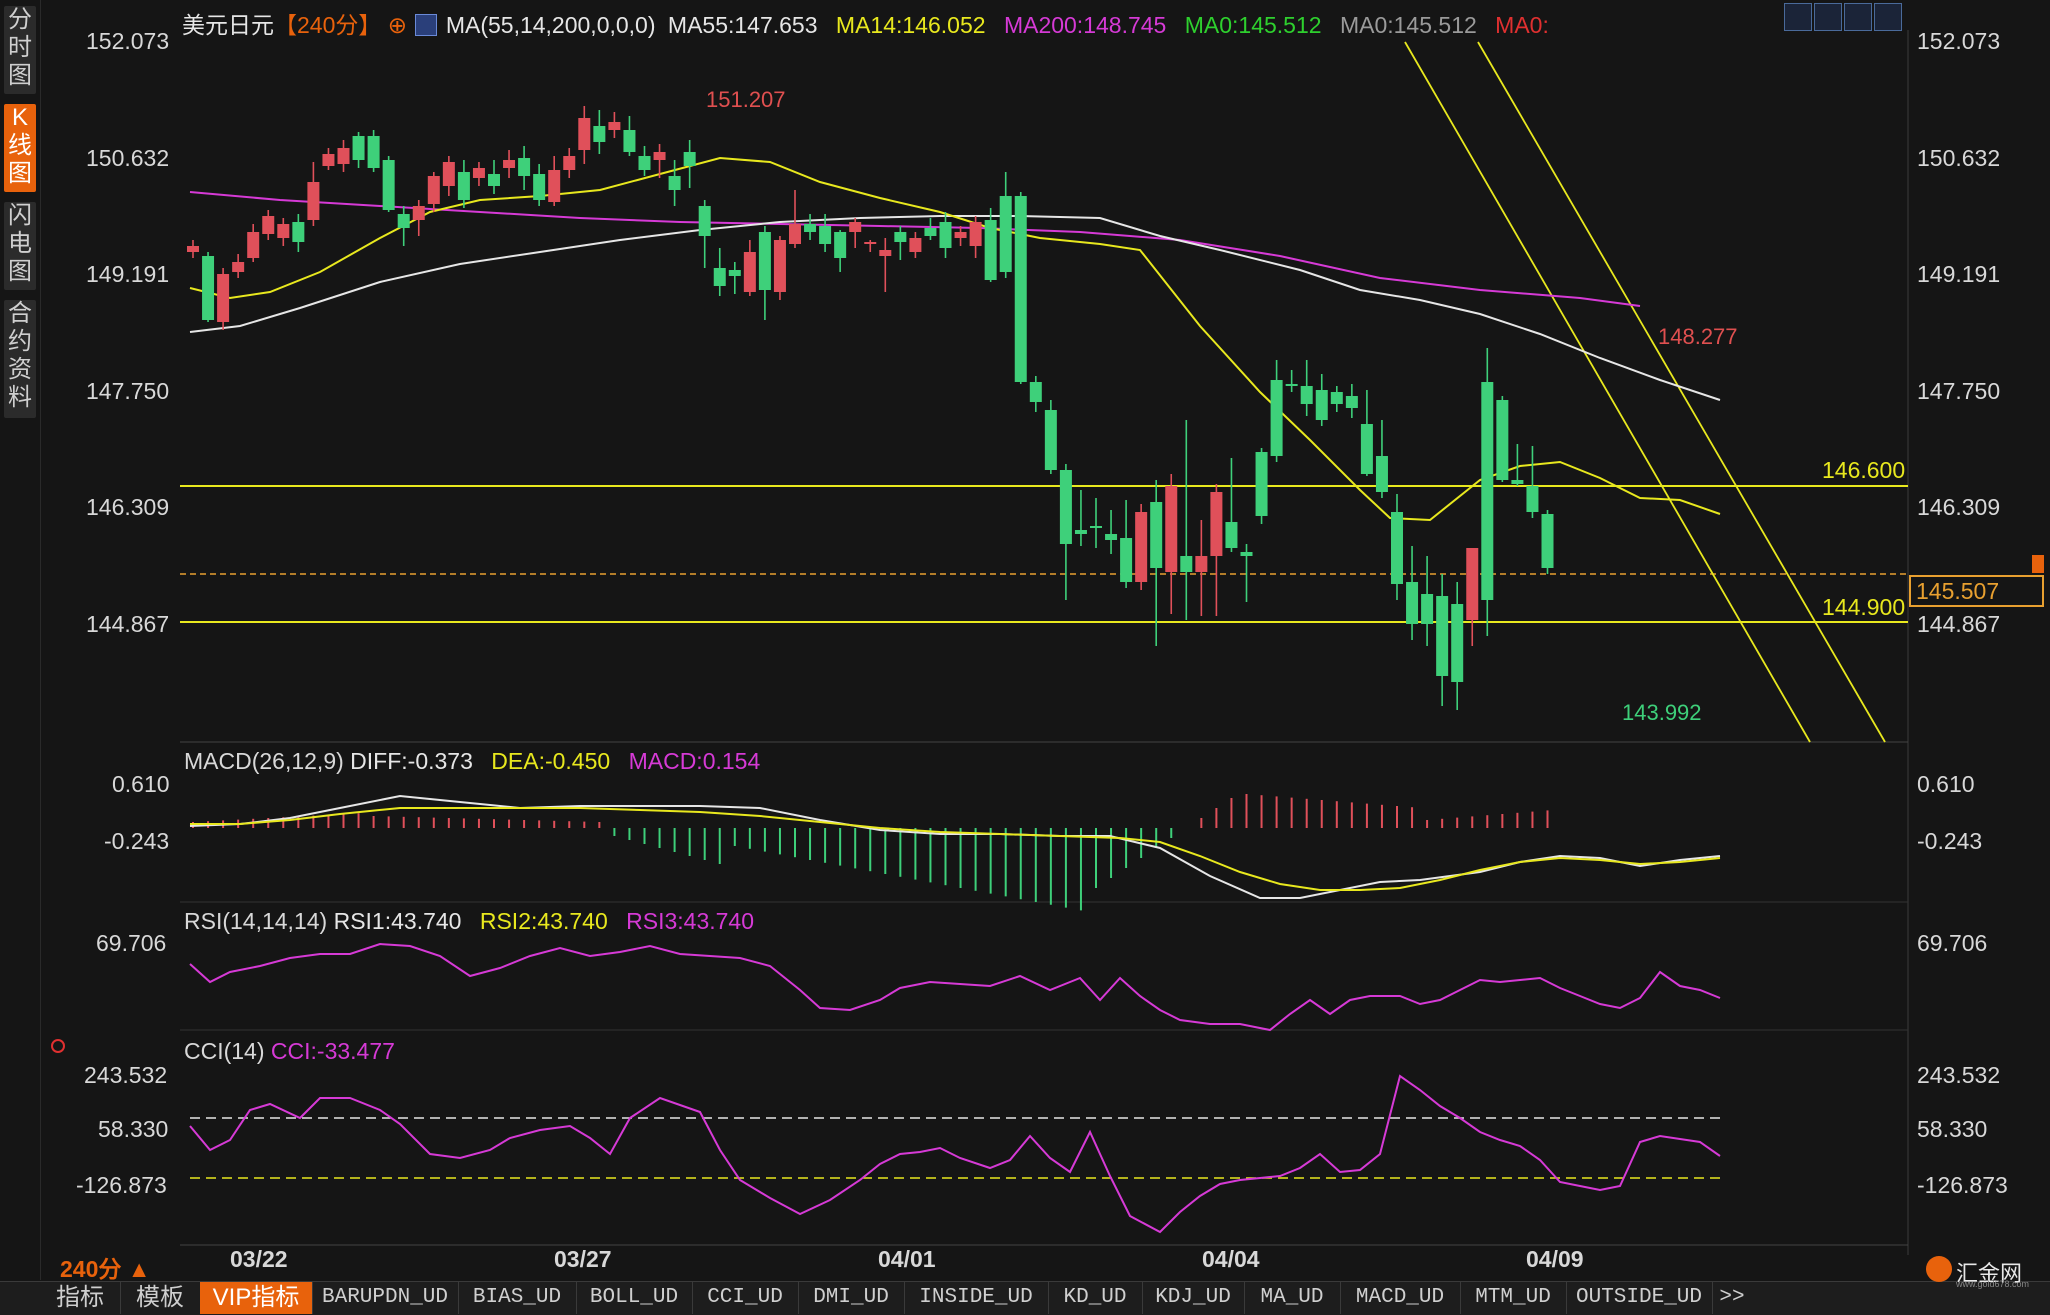 This screenshot has height=1315, width=2050. What do you see at coordinates (745, 1298) in the screenshot?
I see `toolbar-cci: CCI_UD` at bounding box center [745, 1298].